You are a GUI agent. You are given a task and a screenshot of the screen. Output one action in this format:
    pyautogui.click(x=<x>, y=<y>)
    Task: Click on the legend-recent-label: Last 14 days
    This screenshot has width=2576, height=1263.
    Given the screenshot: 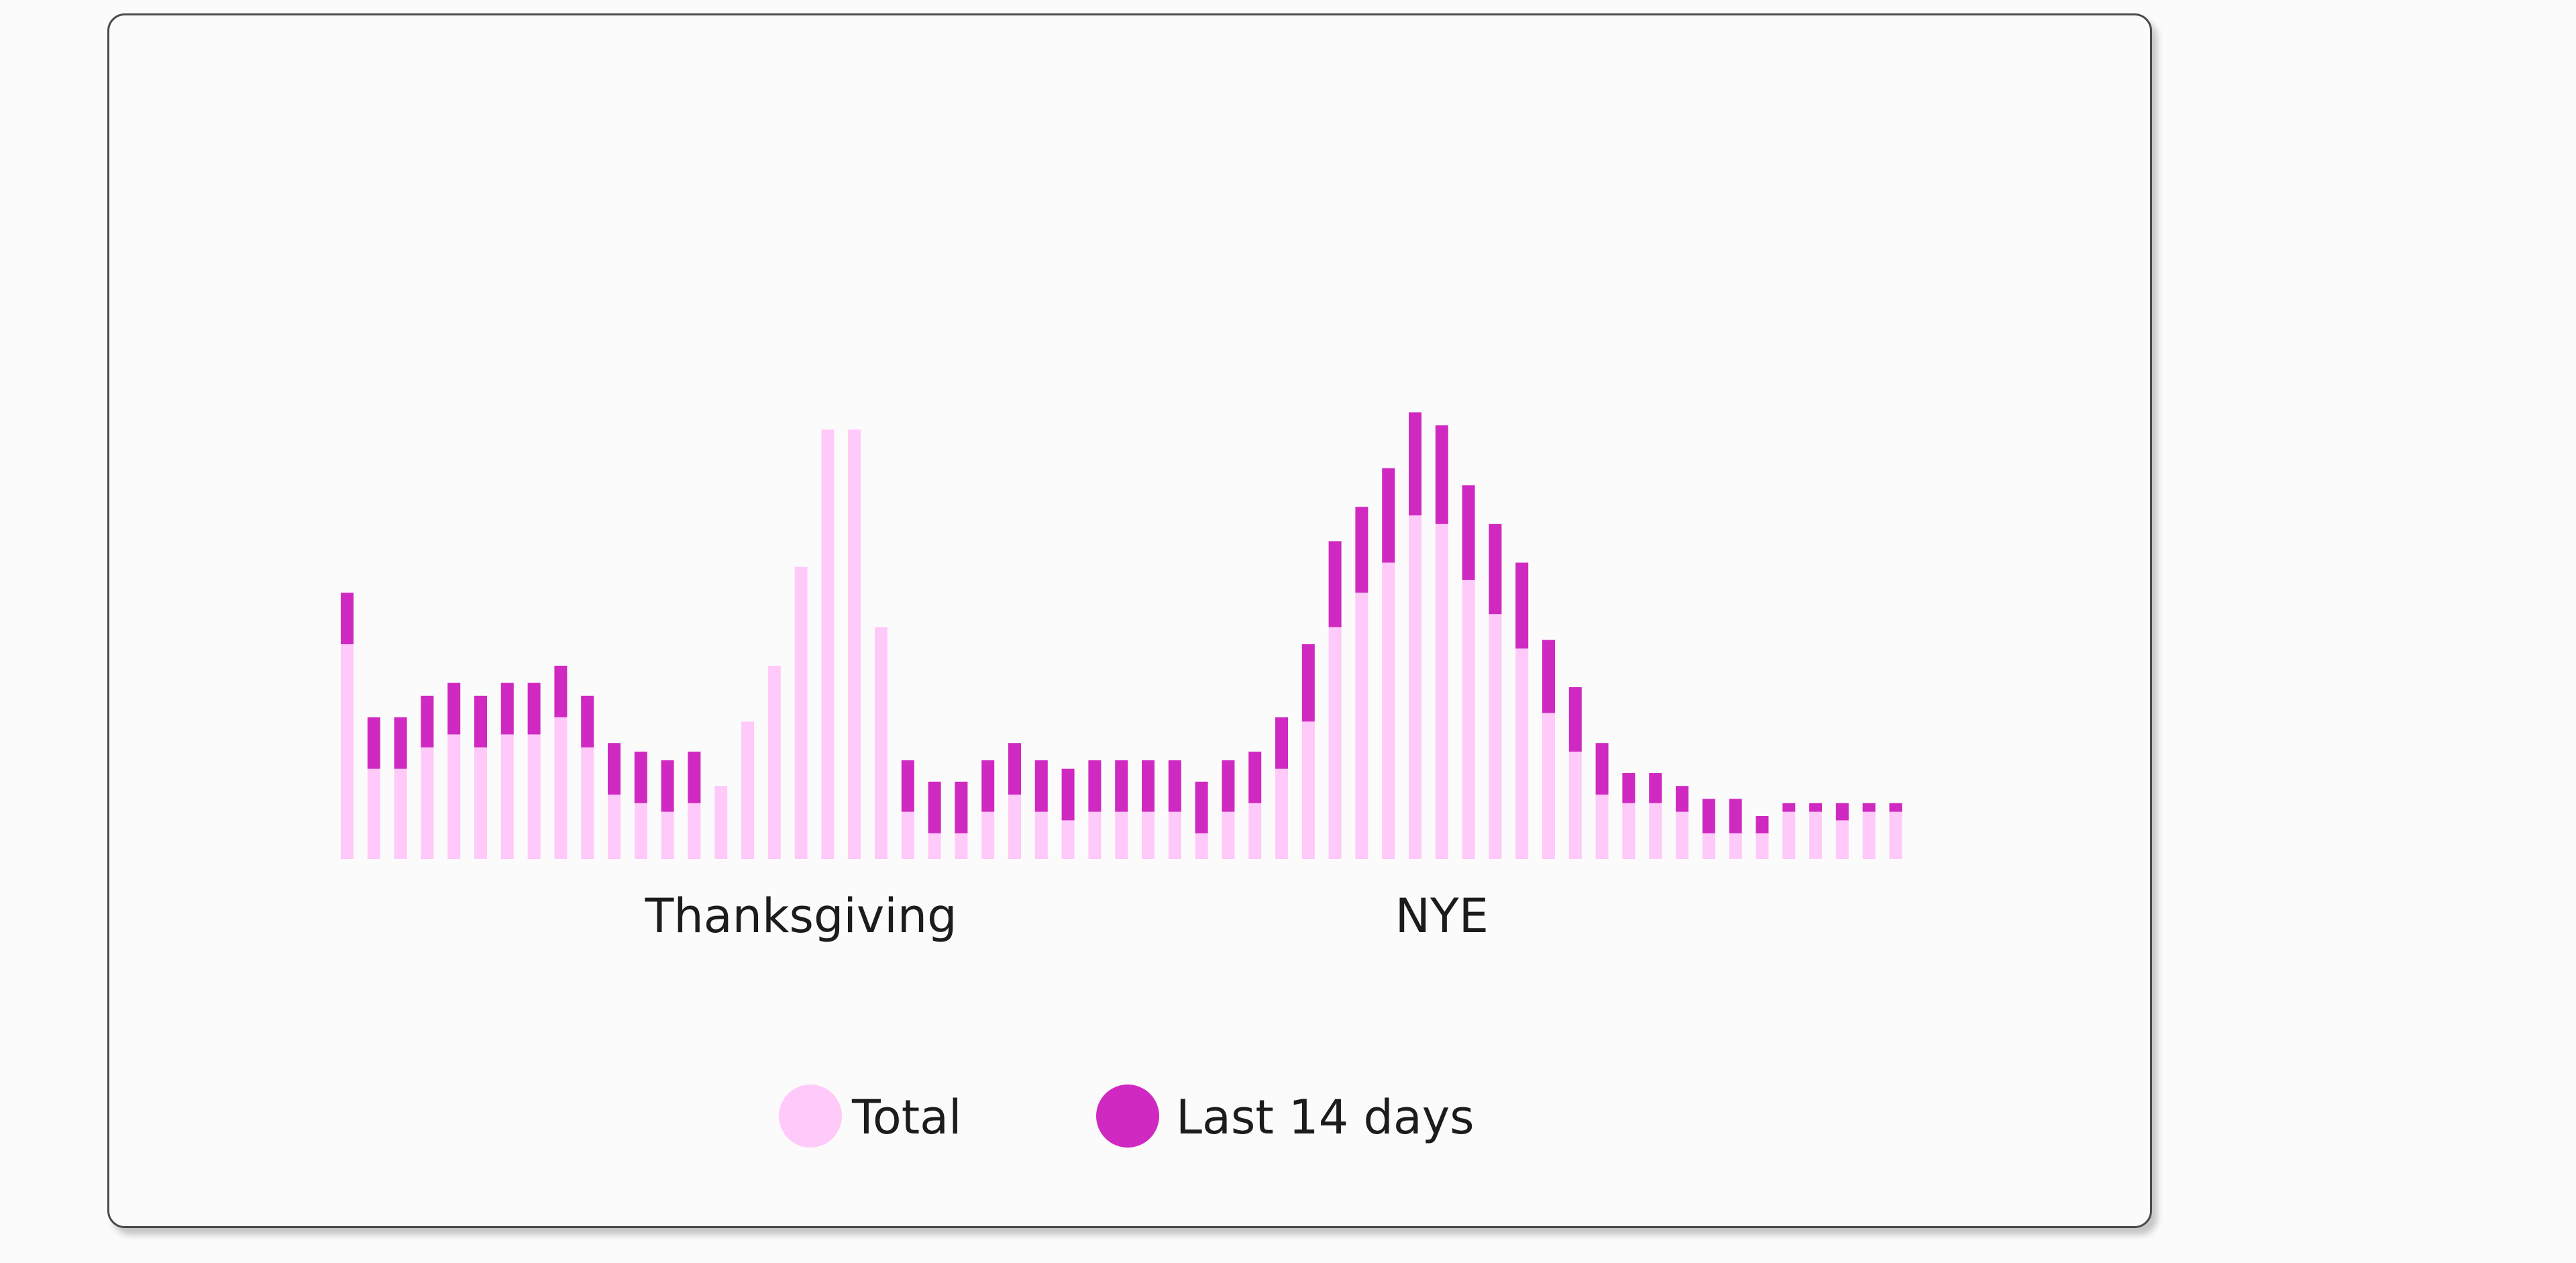 What is the action you would take?
    pyautogui.click(x=1325, y=1117)
    